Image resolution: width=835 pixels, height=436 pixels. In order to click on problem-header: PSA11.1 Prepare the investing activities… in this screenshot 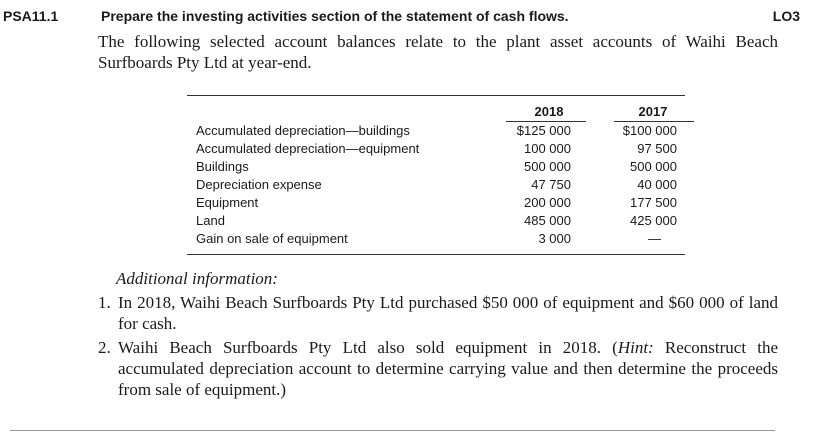, I will do `click(400, 18)`.